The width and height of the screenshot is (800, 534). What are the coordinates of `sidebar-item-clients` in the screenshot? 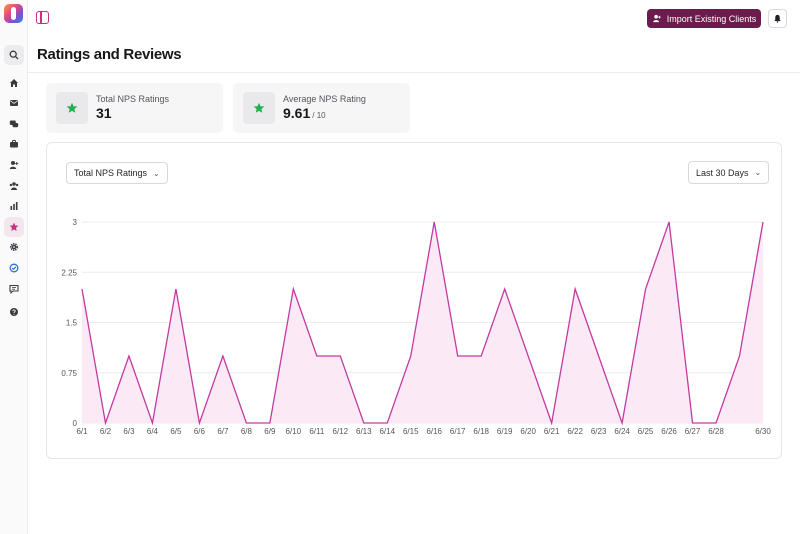 It's located at (14, 186).